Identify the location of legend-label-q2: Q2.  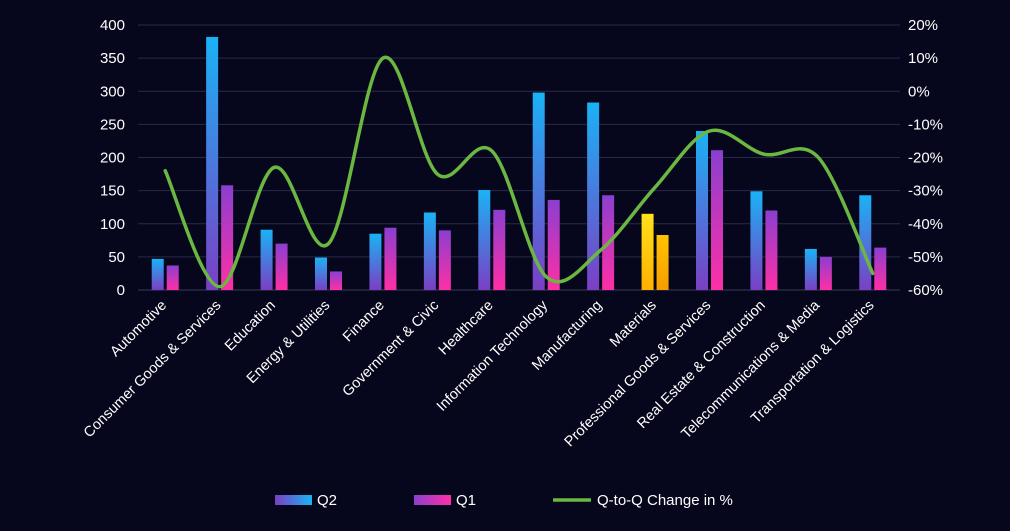
(327, 500).